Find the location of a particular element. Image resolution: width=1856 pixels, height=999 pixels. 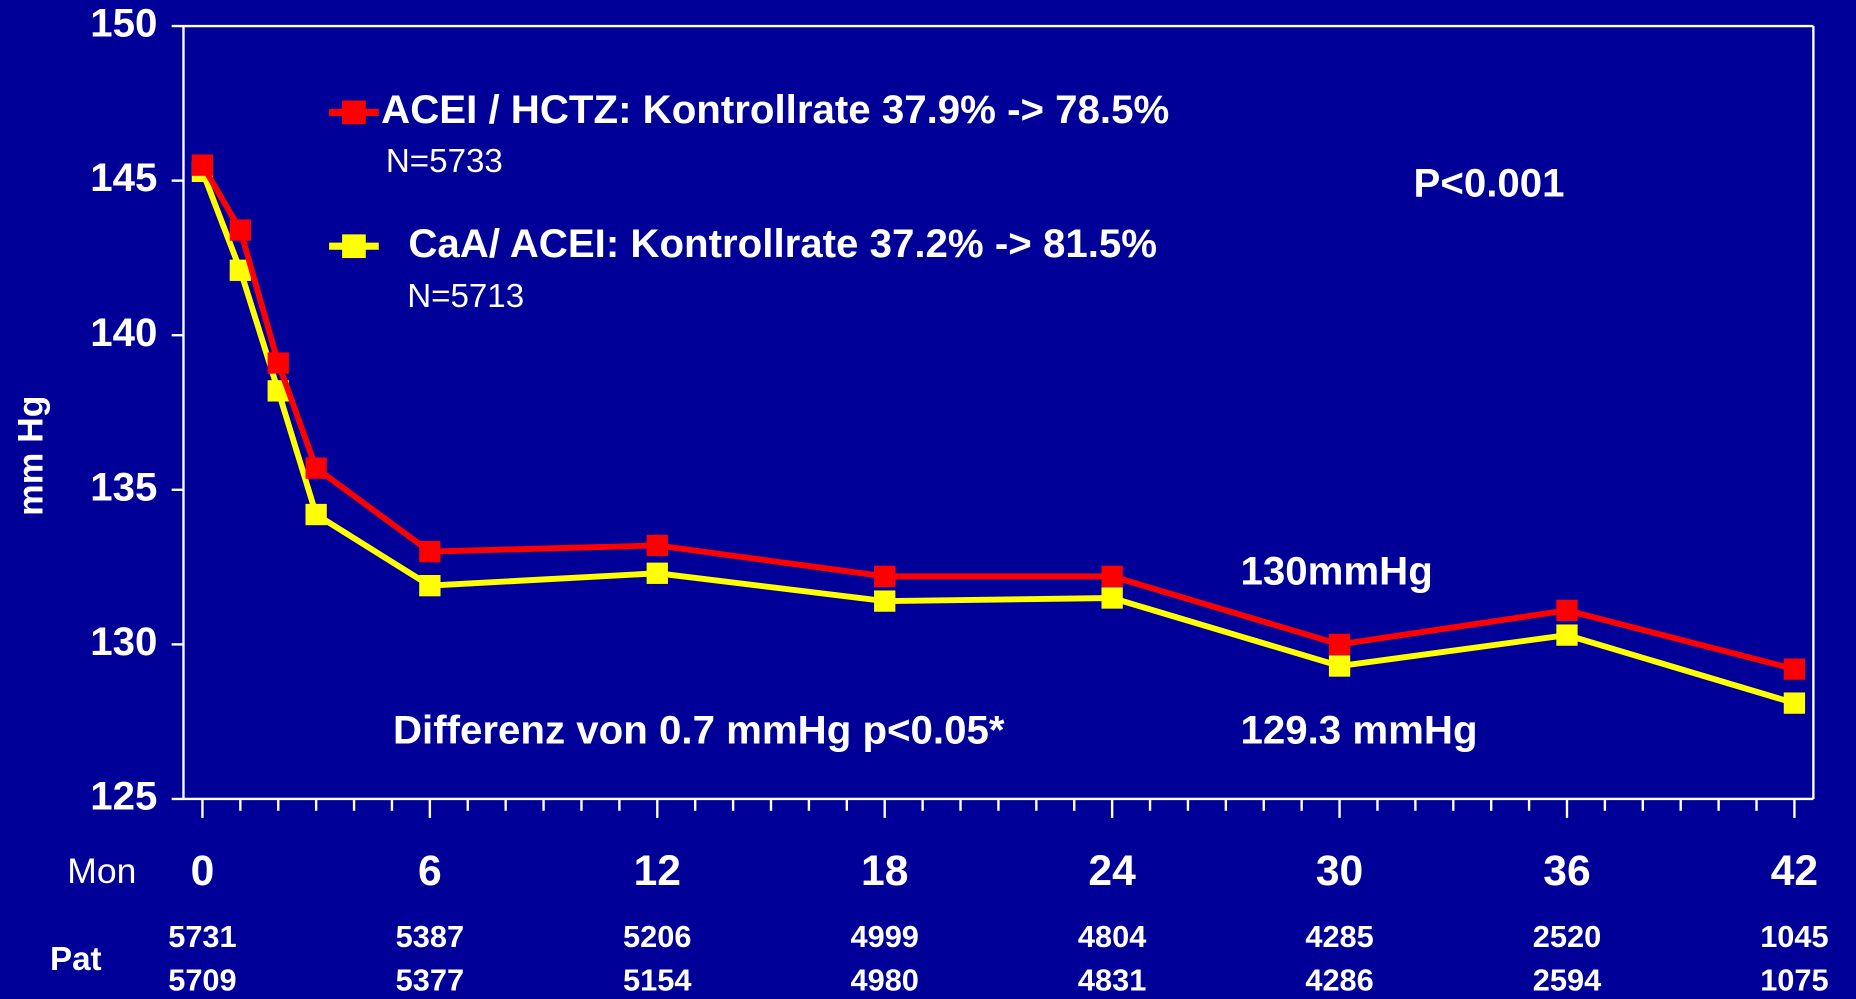

patient-count: 5154 is located at coordinates (657, 980).